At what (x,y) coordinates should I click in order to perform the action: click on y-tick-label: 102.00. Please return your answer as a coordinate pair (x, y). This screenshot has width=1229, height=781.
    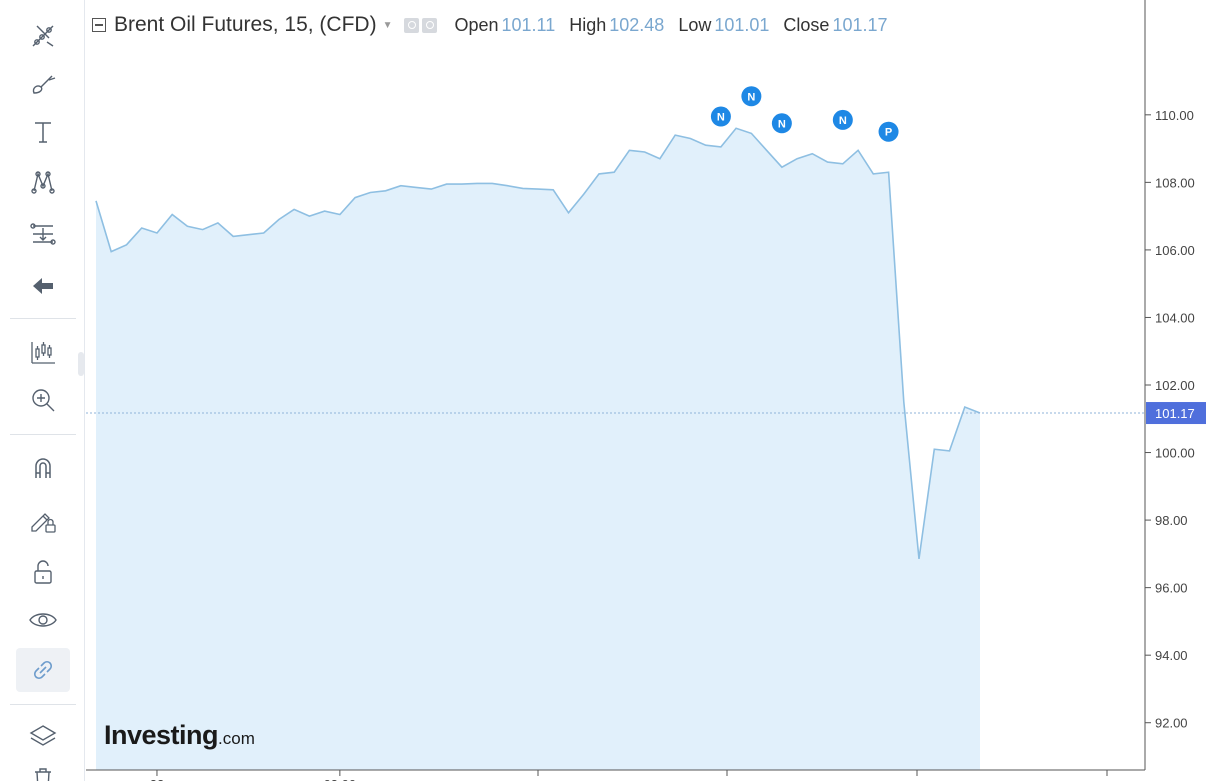
    Looking at the image, I should click on (1175, 385).